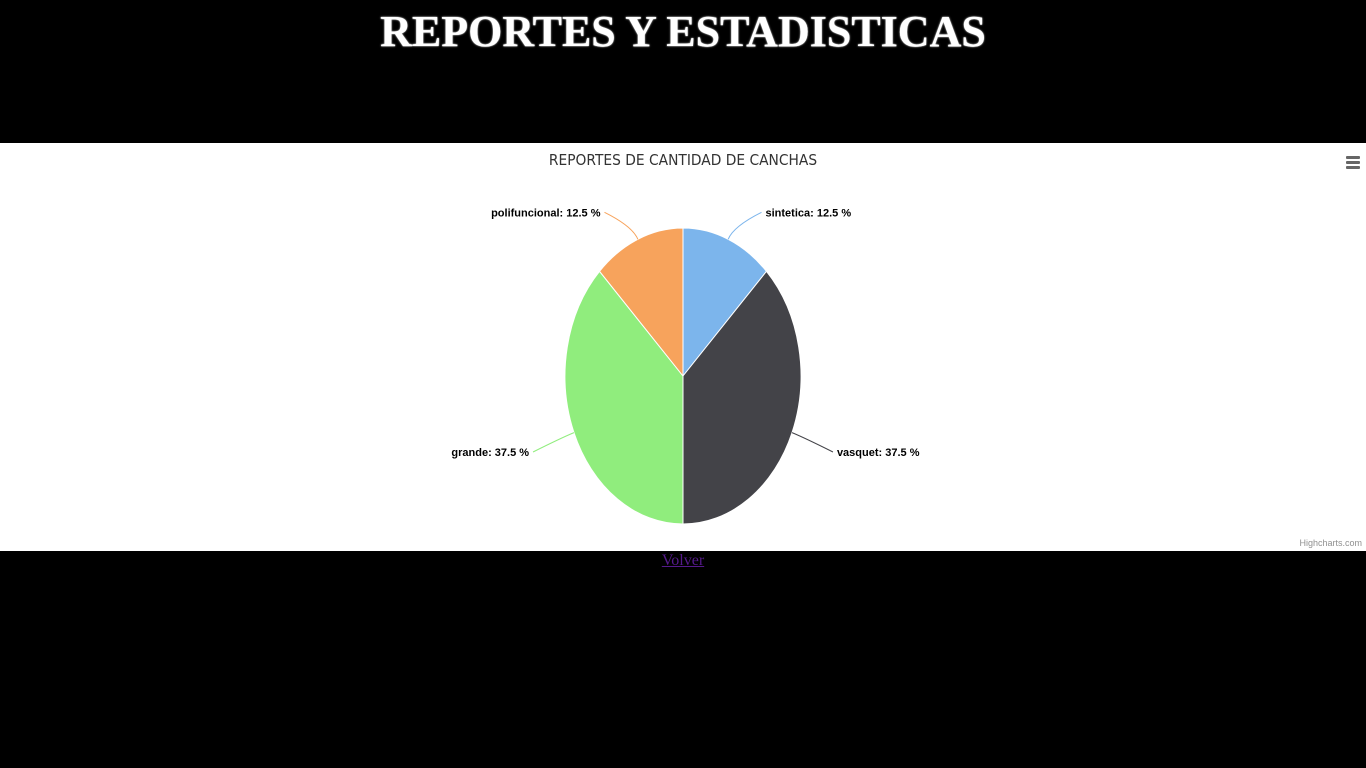 This screenshot has width=1366, height=768. What do you see at coordinates (553, 442) in the screenshot?
I see `connector-grande` at bounding box center [553, 442].